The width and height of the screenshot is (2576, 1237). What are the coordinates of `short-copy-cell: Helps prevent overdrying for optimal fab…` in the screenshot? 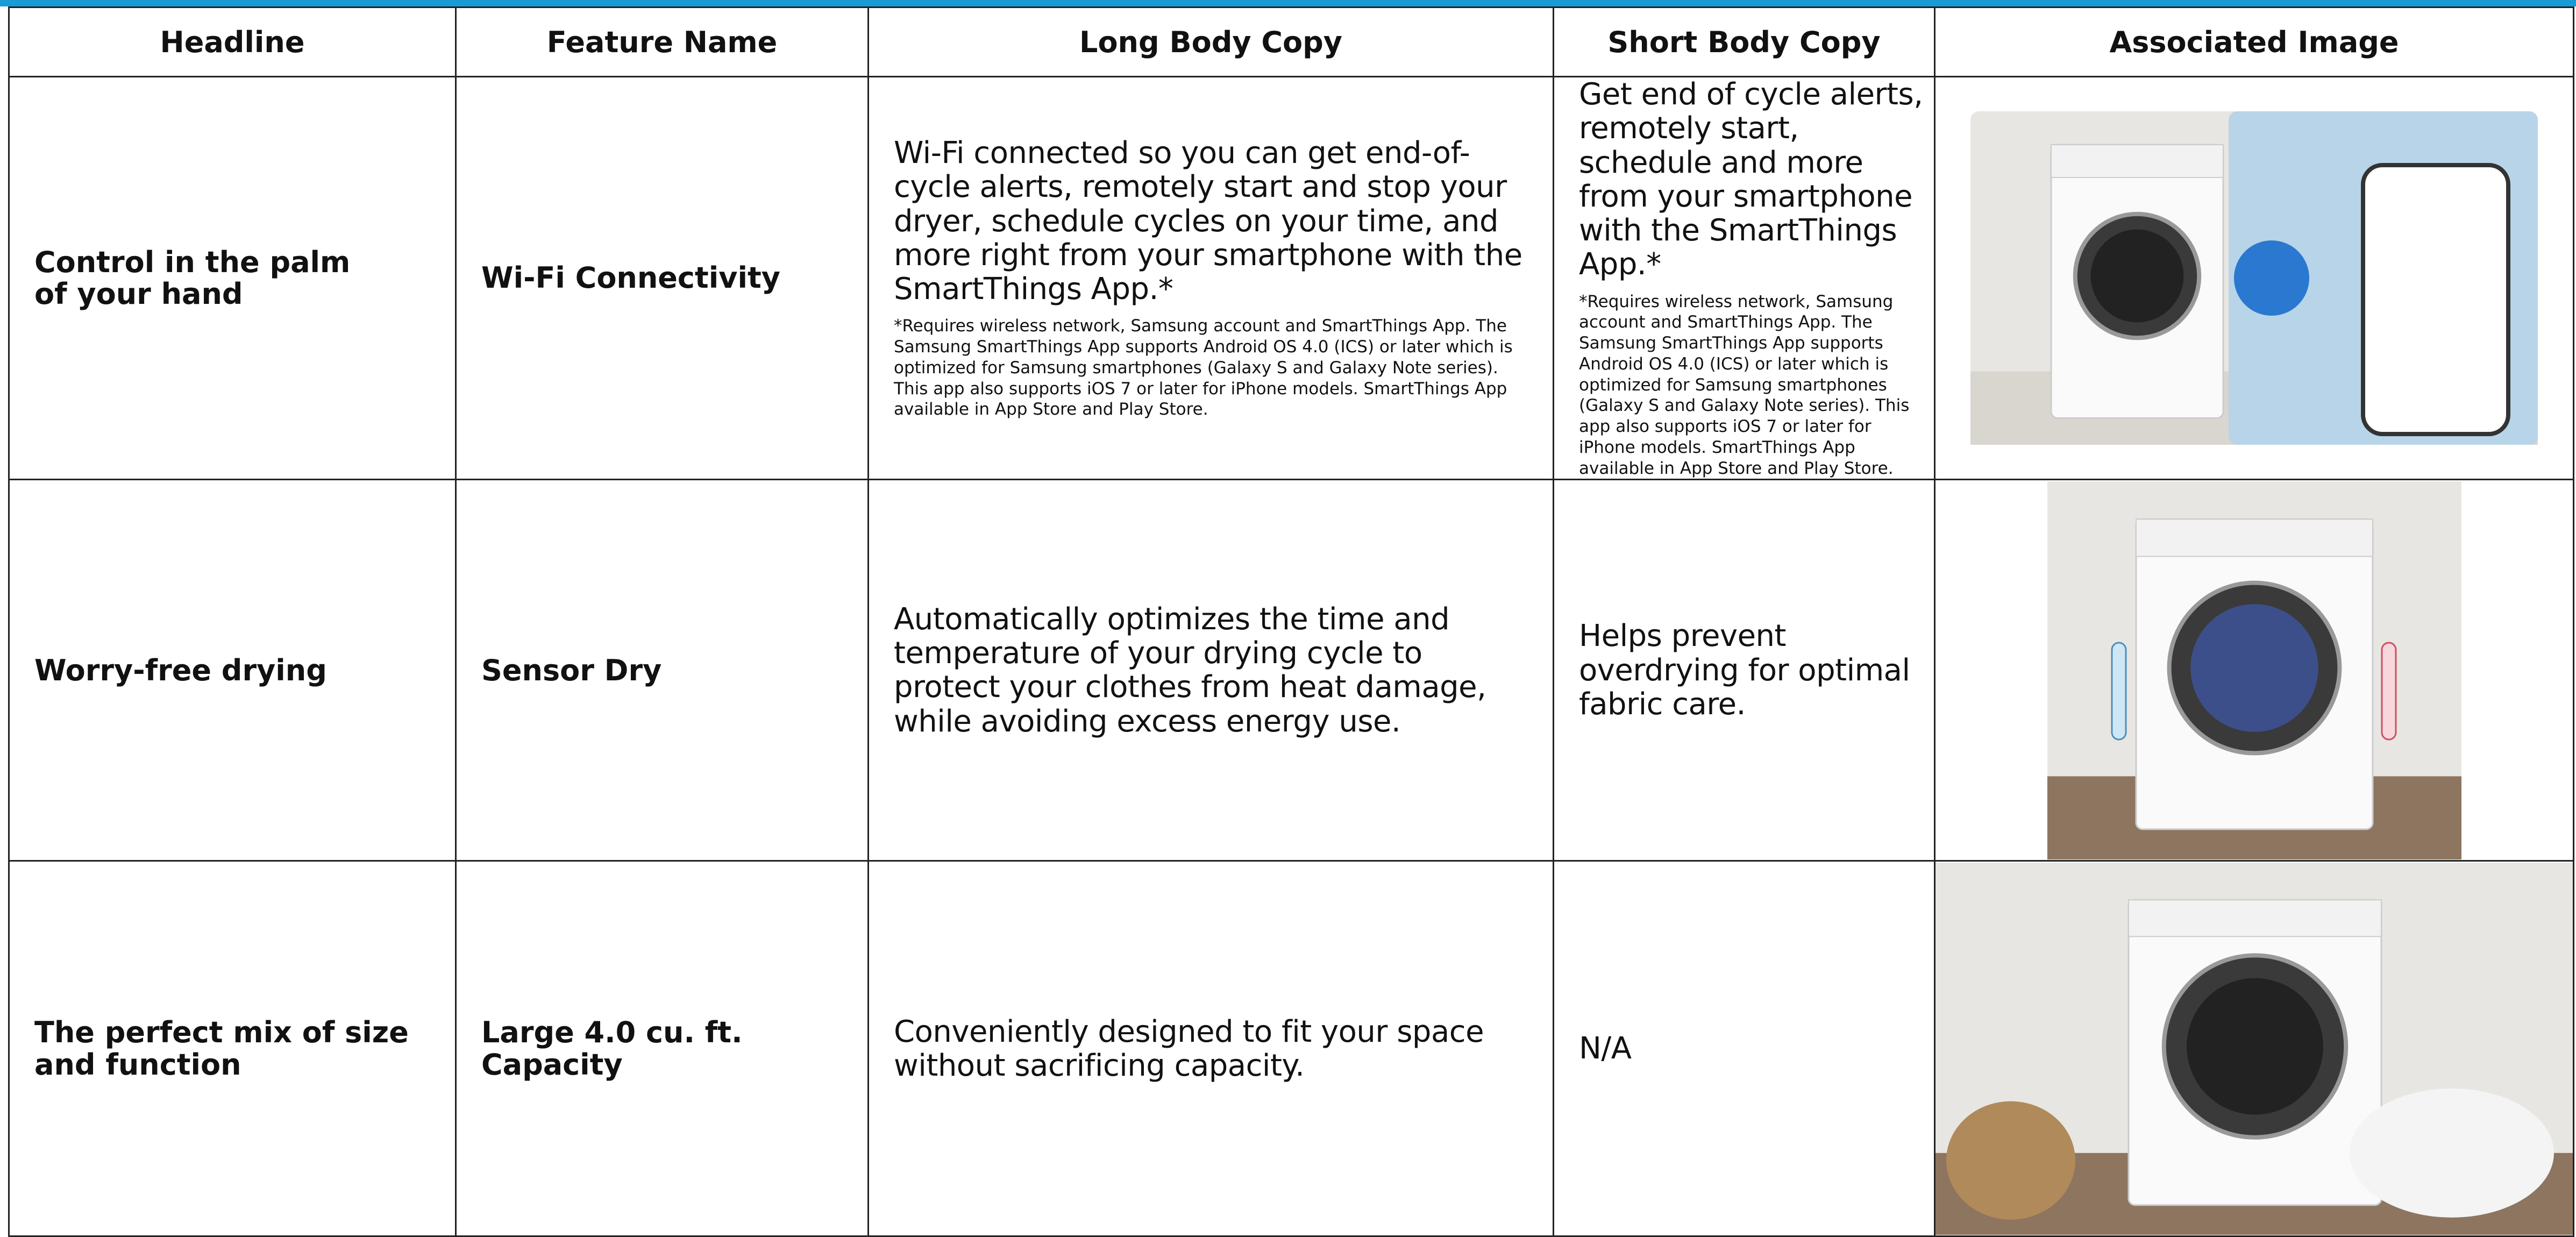 It's located at (1744, 671).